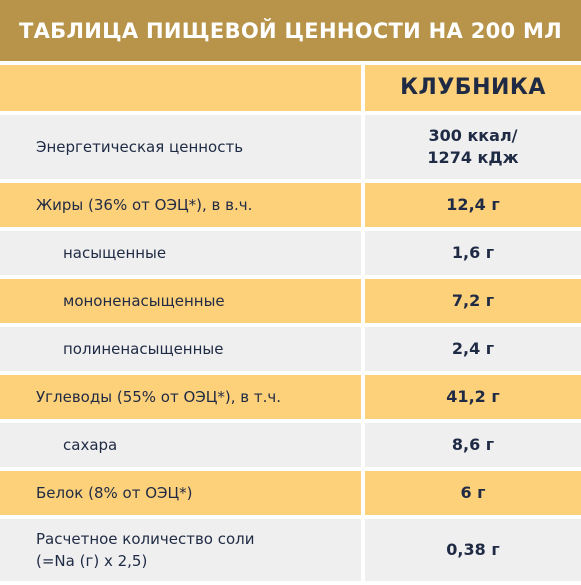  Describe the element at coordinates (180, 349) in the screenshot. I see `row-label: полиненасыщенные` at that location.